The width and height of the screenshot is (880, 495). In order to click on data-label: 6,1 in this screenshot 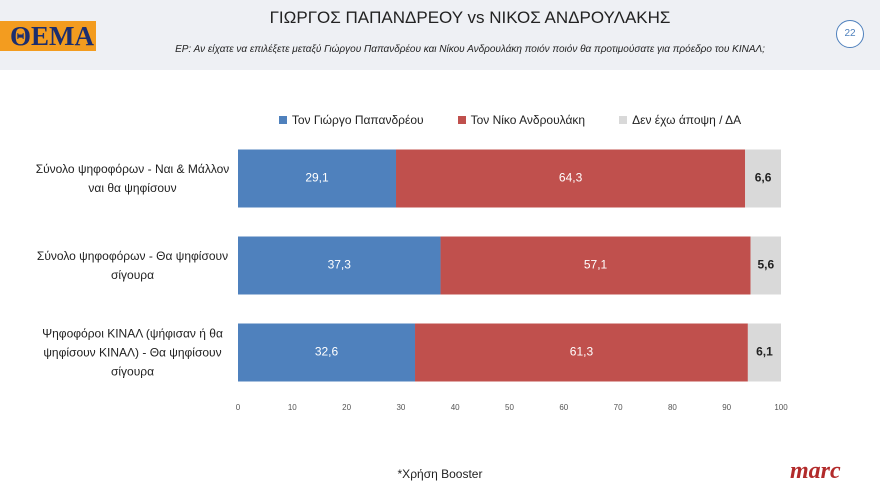, I will do `click(764, 352)`.